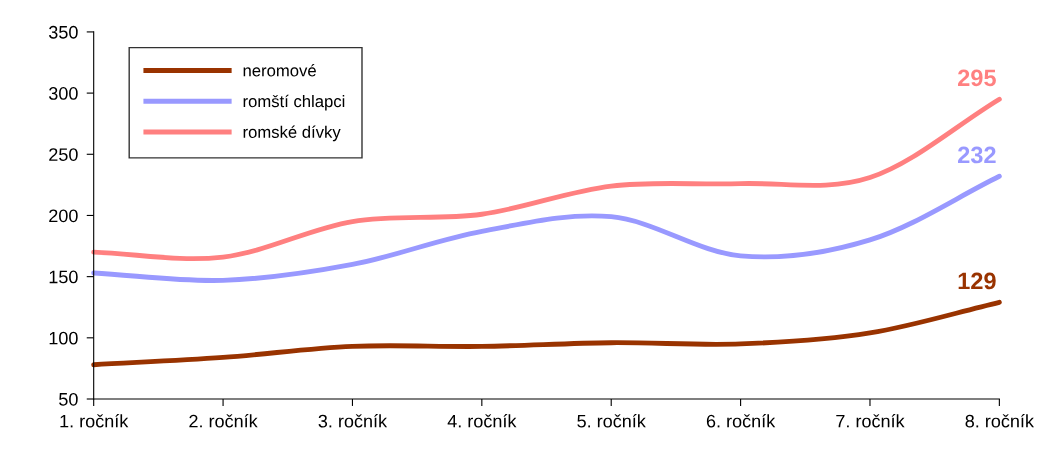  I want to click on x-tick-label: 3. ročník, so click(353, 421).